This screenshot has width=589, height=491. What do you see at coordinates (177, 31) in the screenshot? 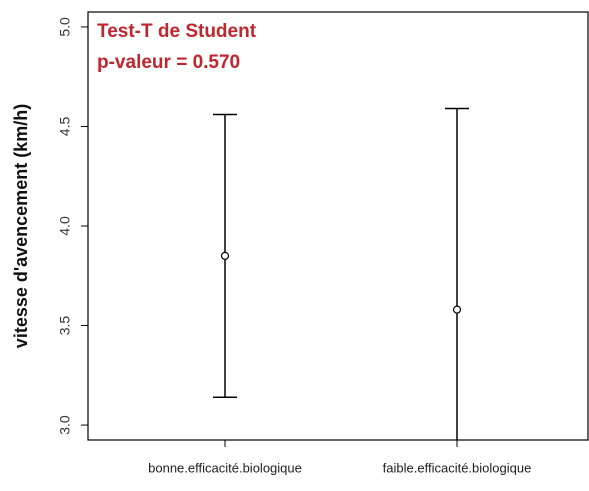
I see `annotation: Test-T de Student` at bounding box center [177, 31].